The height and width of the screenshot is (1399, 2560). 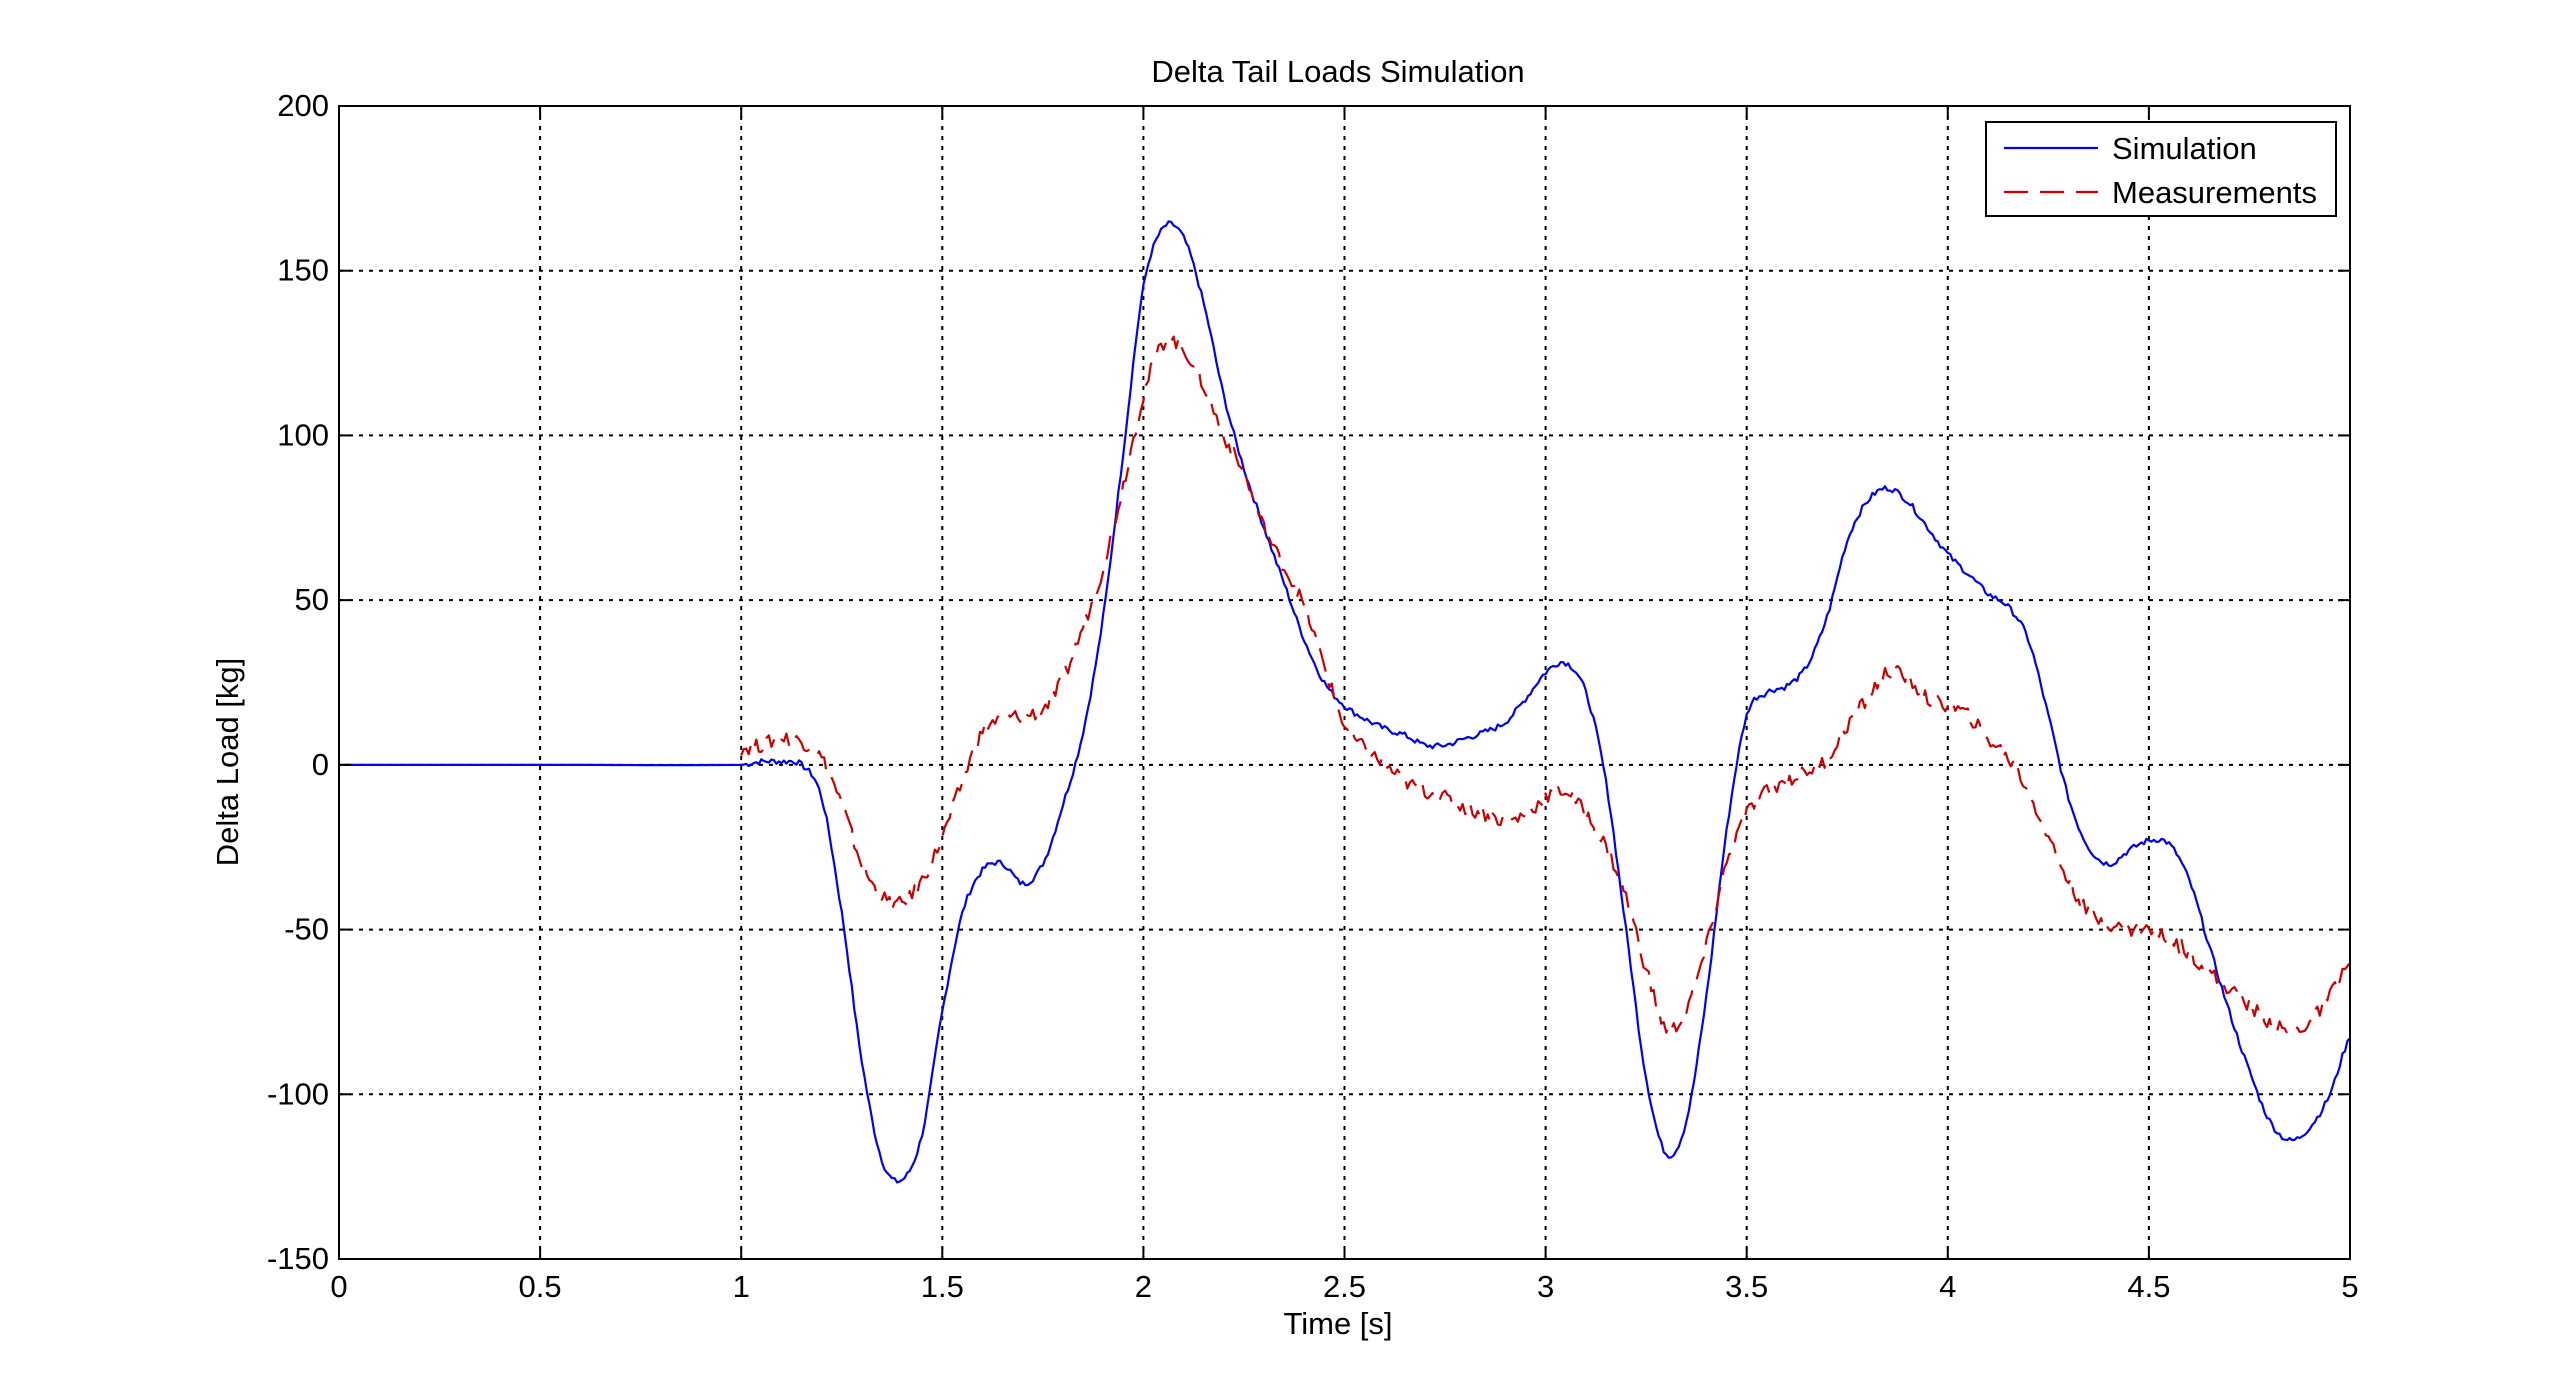 What do you see at coordinates (1545, 1286) in the screenshot?
I see `x-tick-label: 3` at bounding box center [1545, 1286].